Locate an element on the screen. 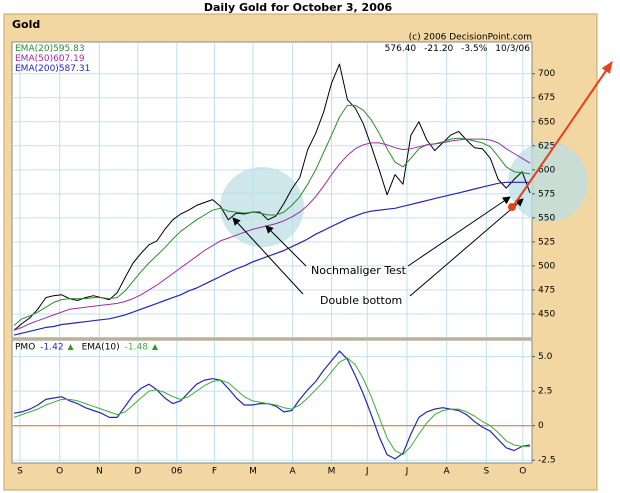 The height and width of the screenshot is (493, 620). y-tick-label: 700 is located at coordinates (546, 74).